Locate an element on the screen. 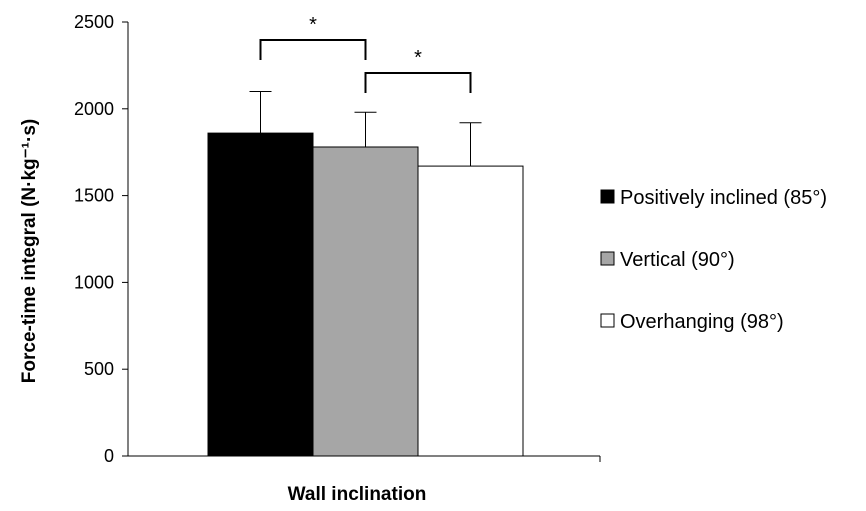 This screenshot has width=866, height=511. legend-label: Positively inclined (85°) is located at coordinates (723, 198).